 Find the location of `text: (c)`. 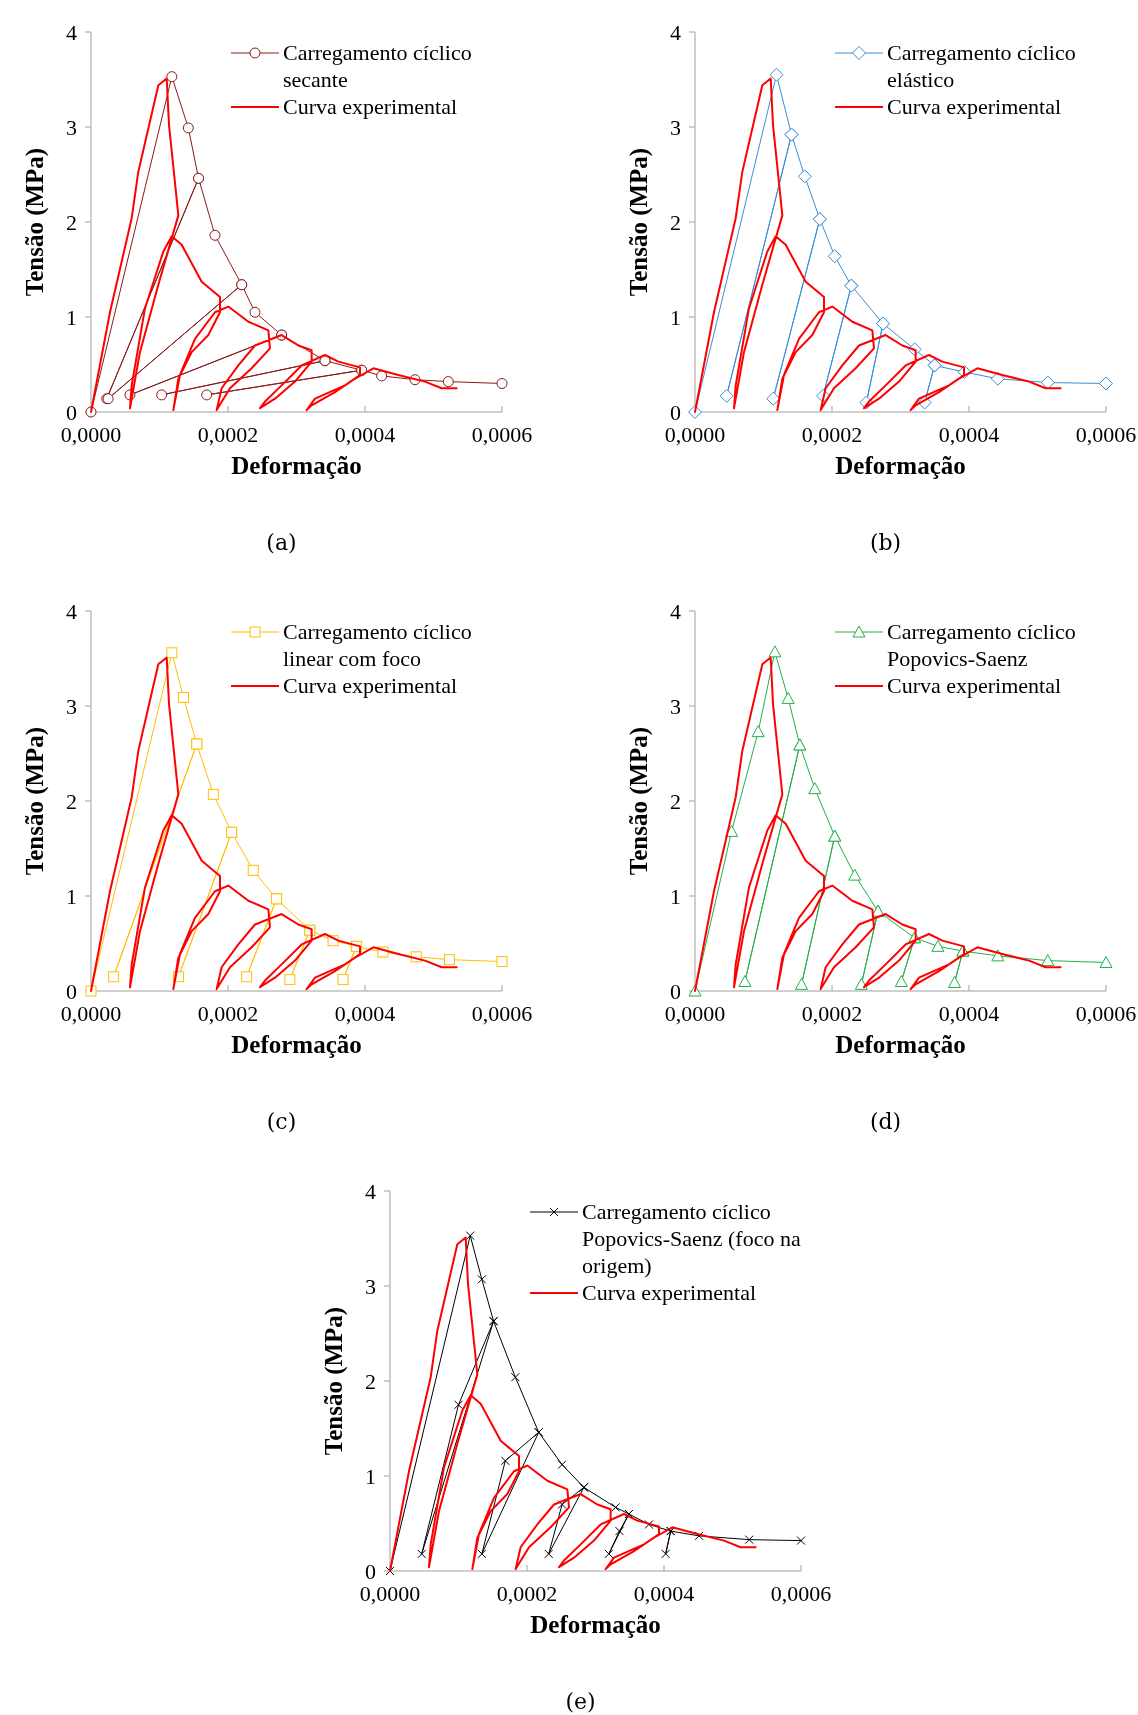

text: (c) is located at coordinates (281, 1121).